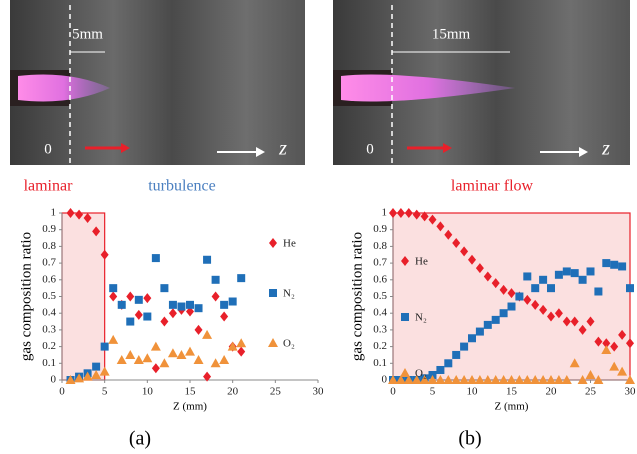  I want to click on y-axis-label: gas composition ratio, so click(26, 296).